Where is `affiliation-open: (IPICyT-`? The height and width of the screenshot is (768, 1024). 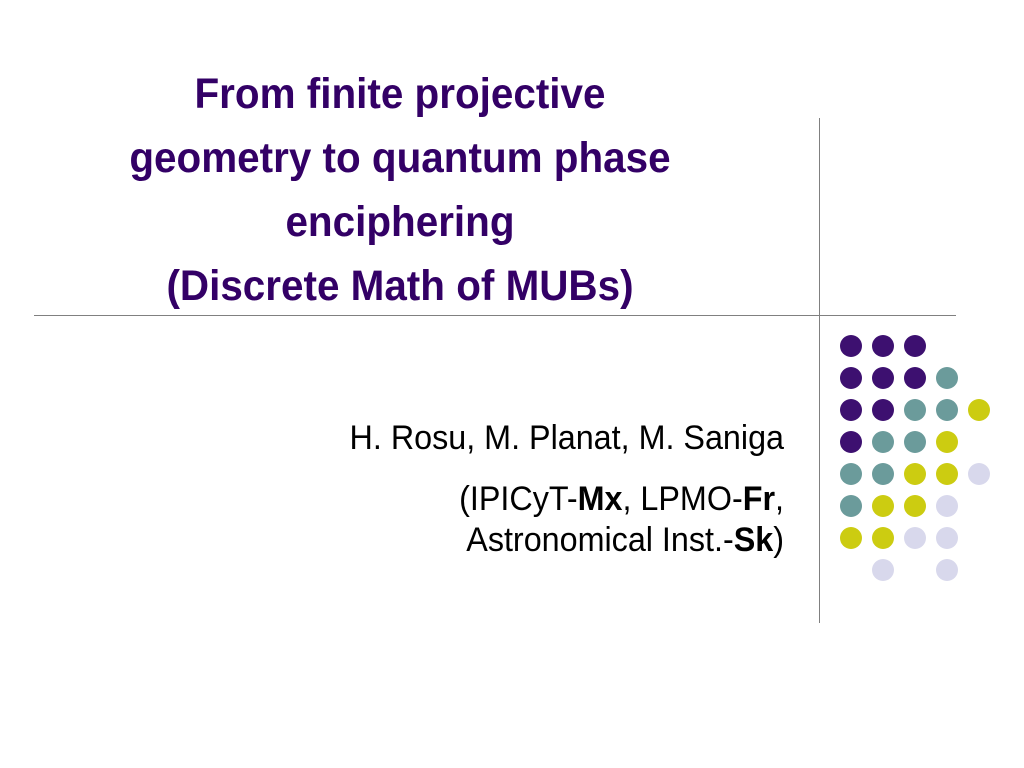
affiliation-open: (IPICyT- is located at coordinates (518, 499).